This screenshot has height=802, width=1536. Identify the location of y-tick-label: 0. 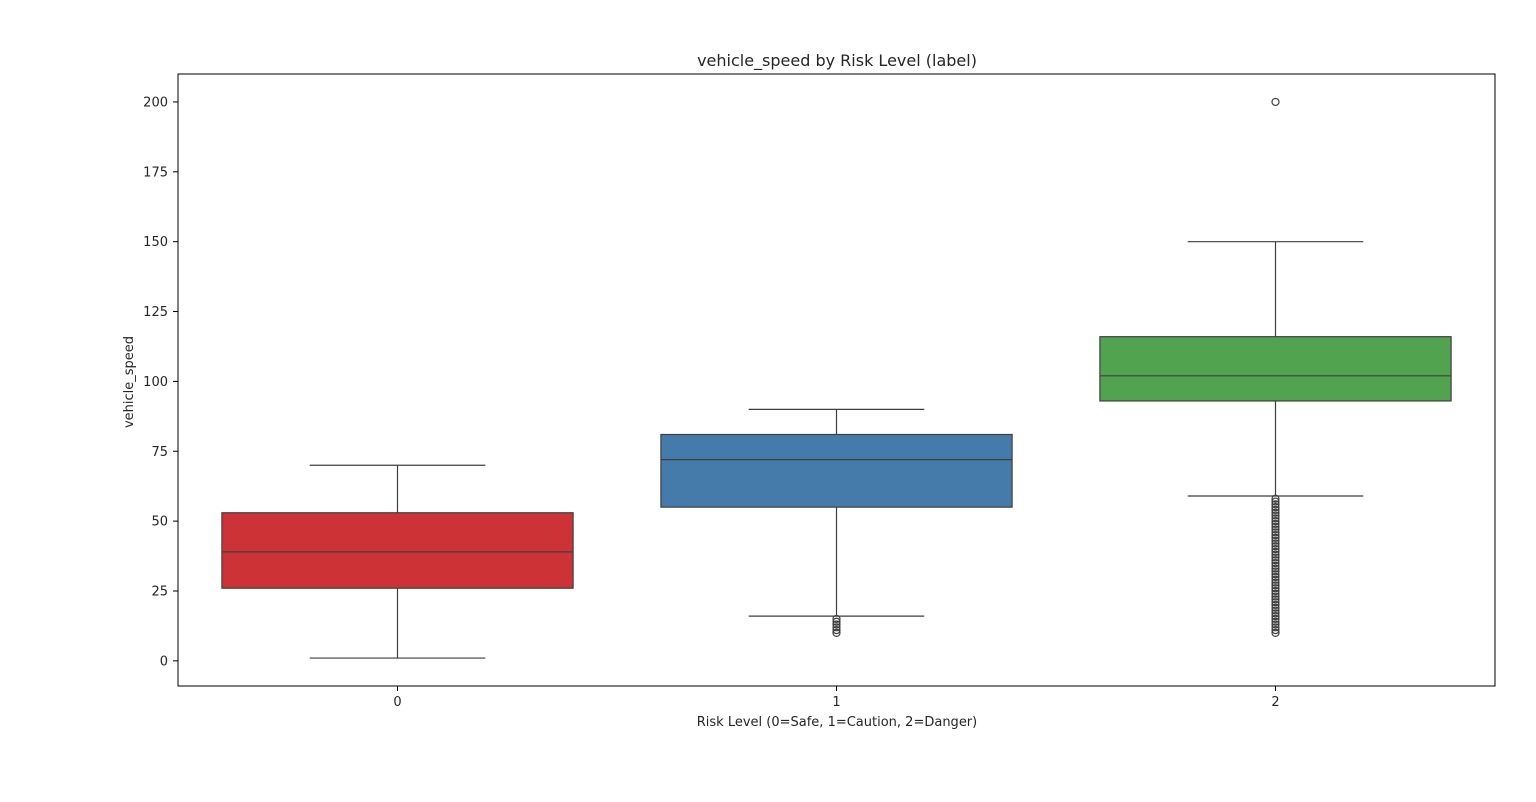
(164, 661).